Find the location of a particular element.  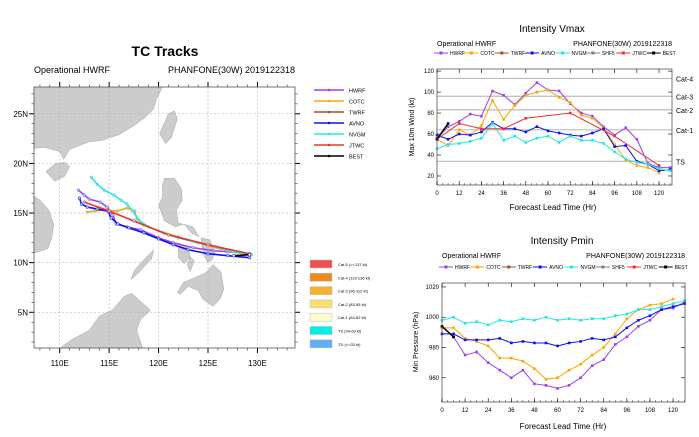

legend-label-nvgm: NVGM is located at coordinates (579, 54).